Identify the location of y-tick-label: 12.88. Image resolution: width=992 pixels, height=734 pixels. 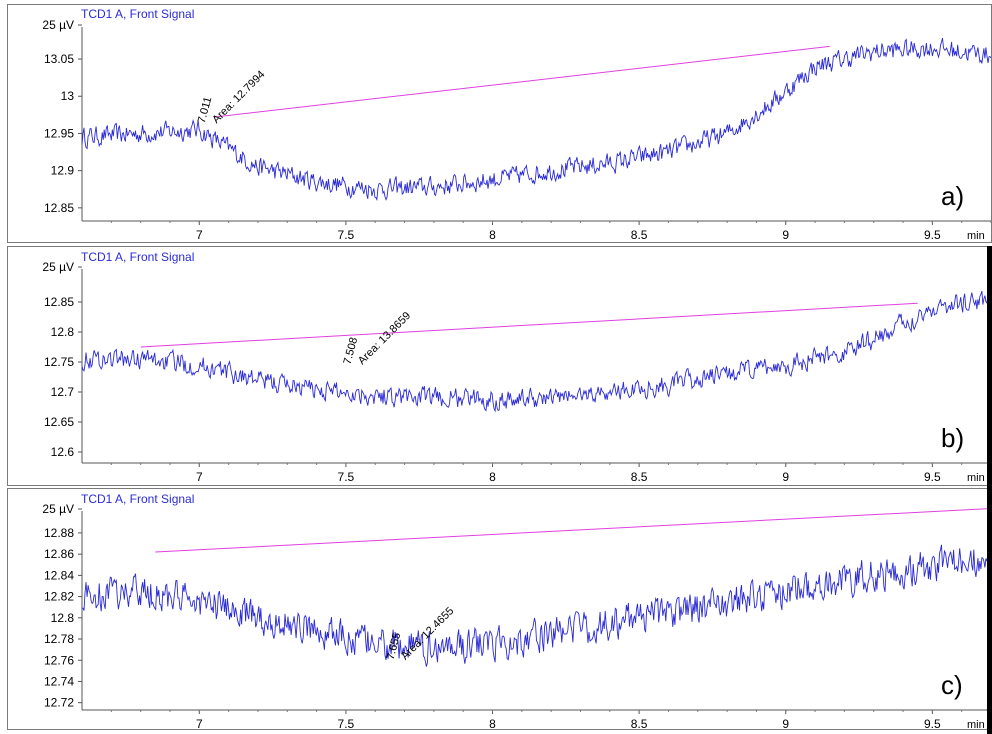
(59, 533).